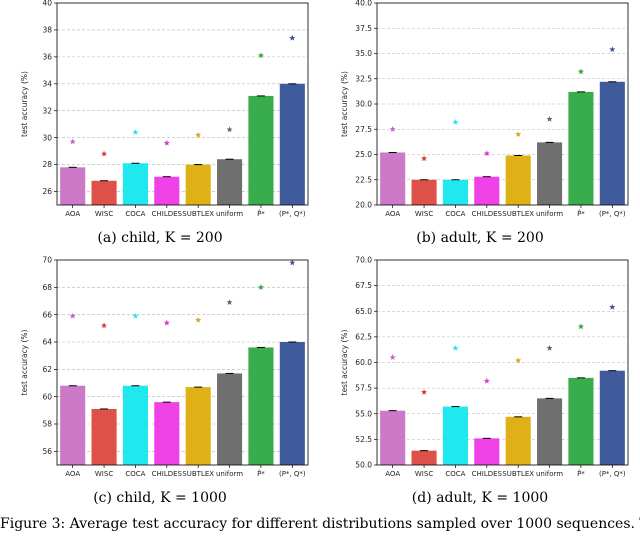 The width and height of the screenshot is (640, 536). I want to click on y-tick-label: 56, so click(47, 451).